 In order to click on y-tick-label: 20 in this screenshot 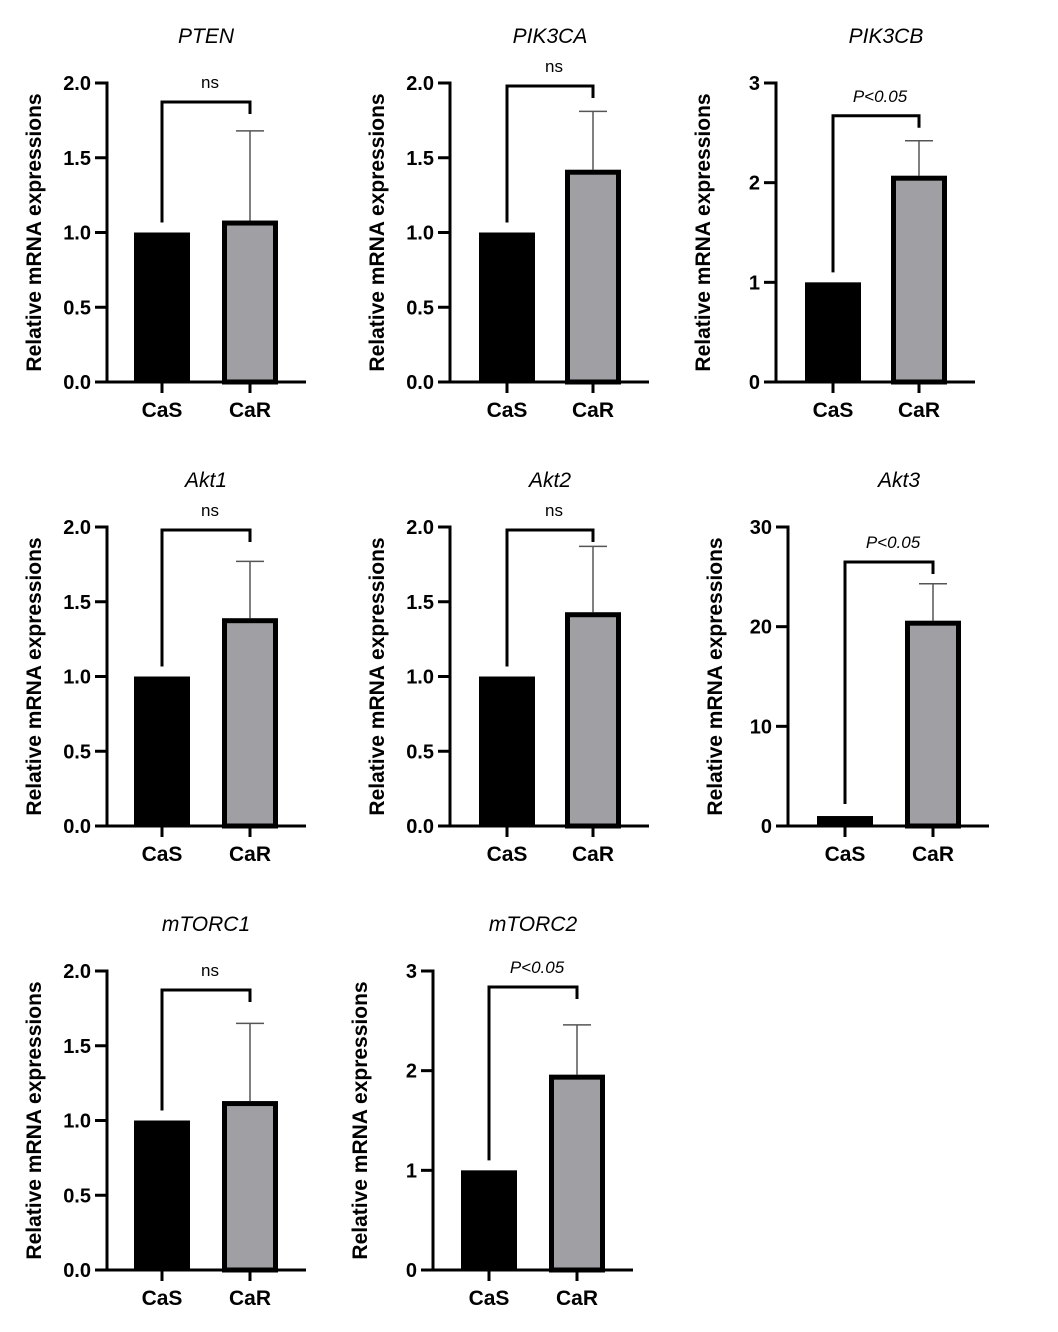, I will do `click(761, 628)`.